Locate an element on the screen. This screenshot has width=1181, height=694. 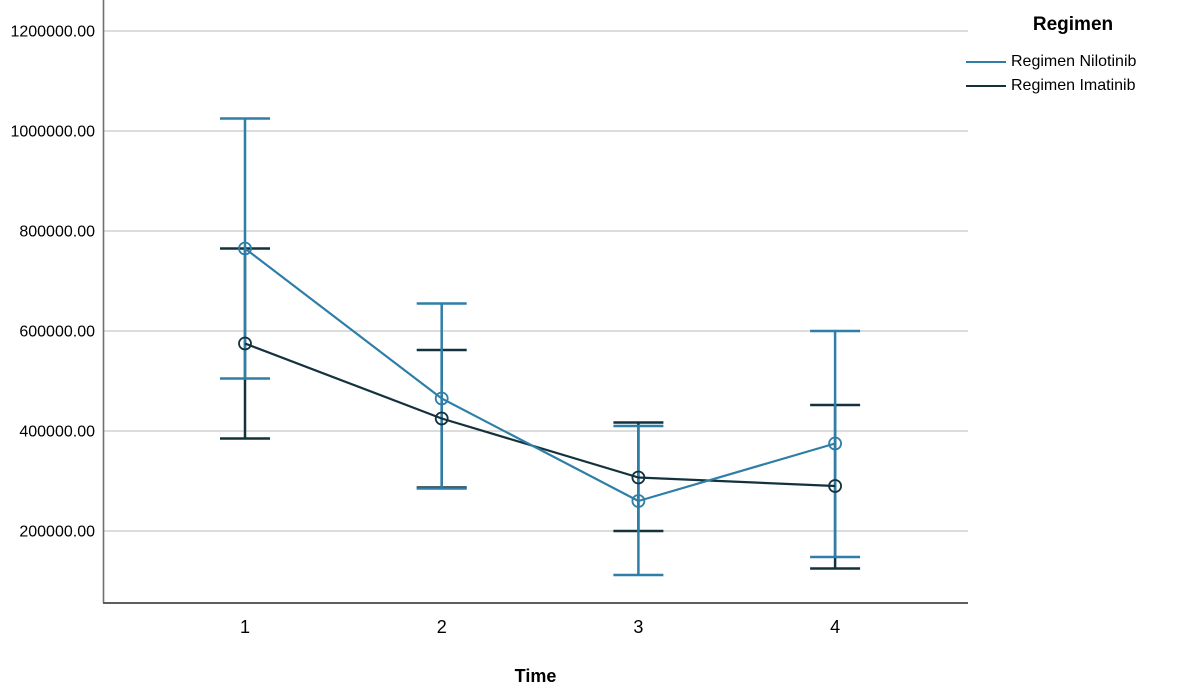
y-tick-label: 600000.00 is located at coordinates (57, 332).